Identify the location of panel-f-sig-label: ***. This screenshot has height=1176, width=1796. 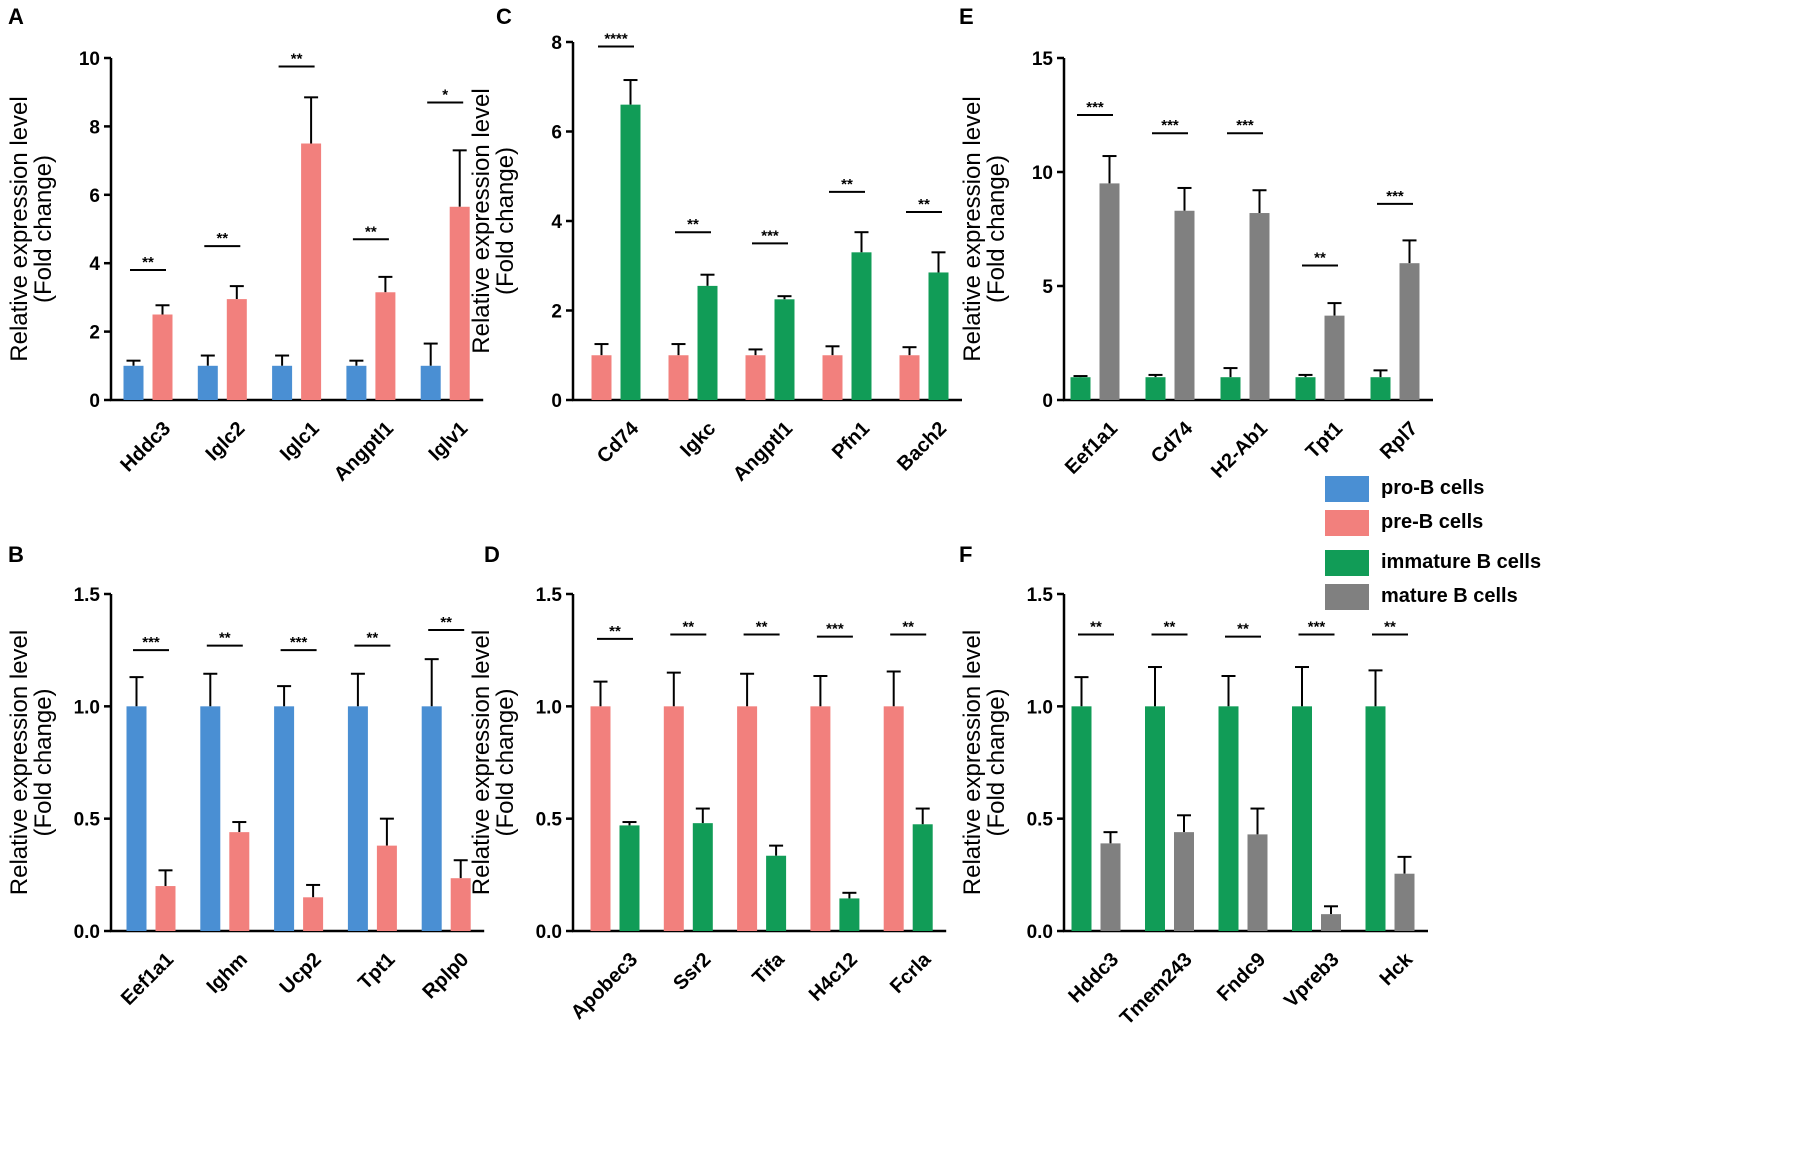
(1317, 626).